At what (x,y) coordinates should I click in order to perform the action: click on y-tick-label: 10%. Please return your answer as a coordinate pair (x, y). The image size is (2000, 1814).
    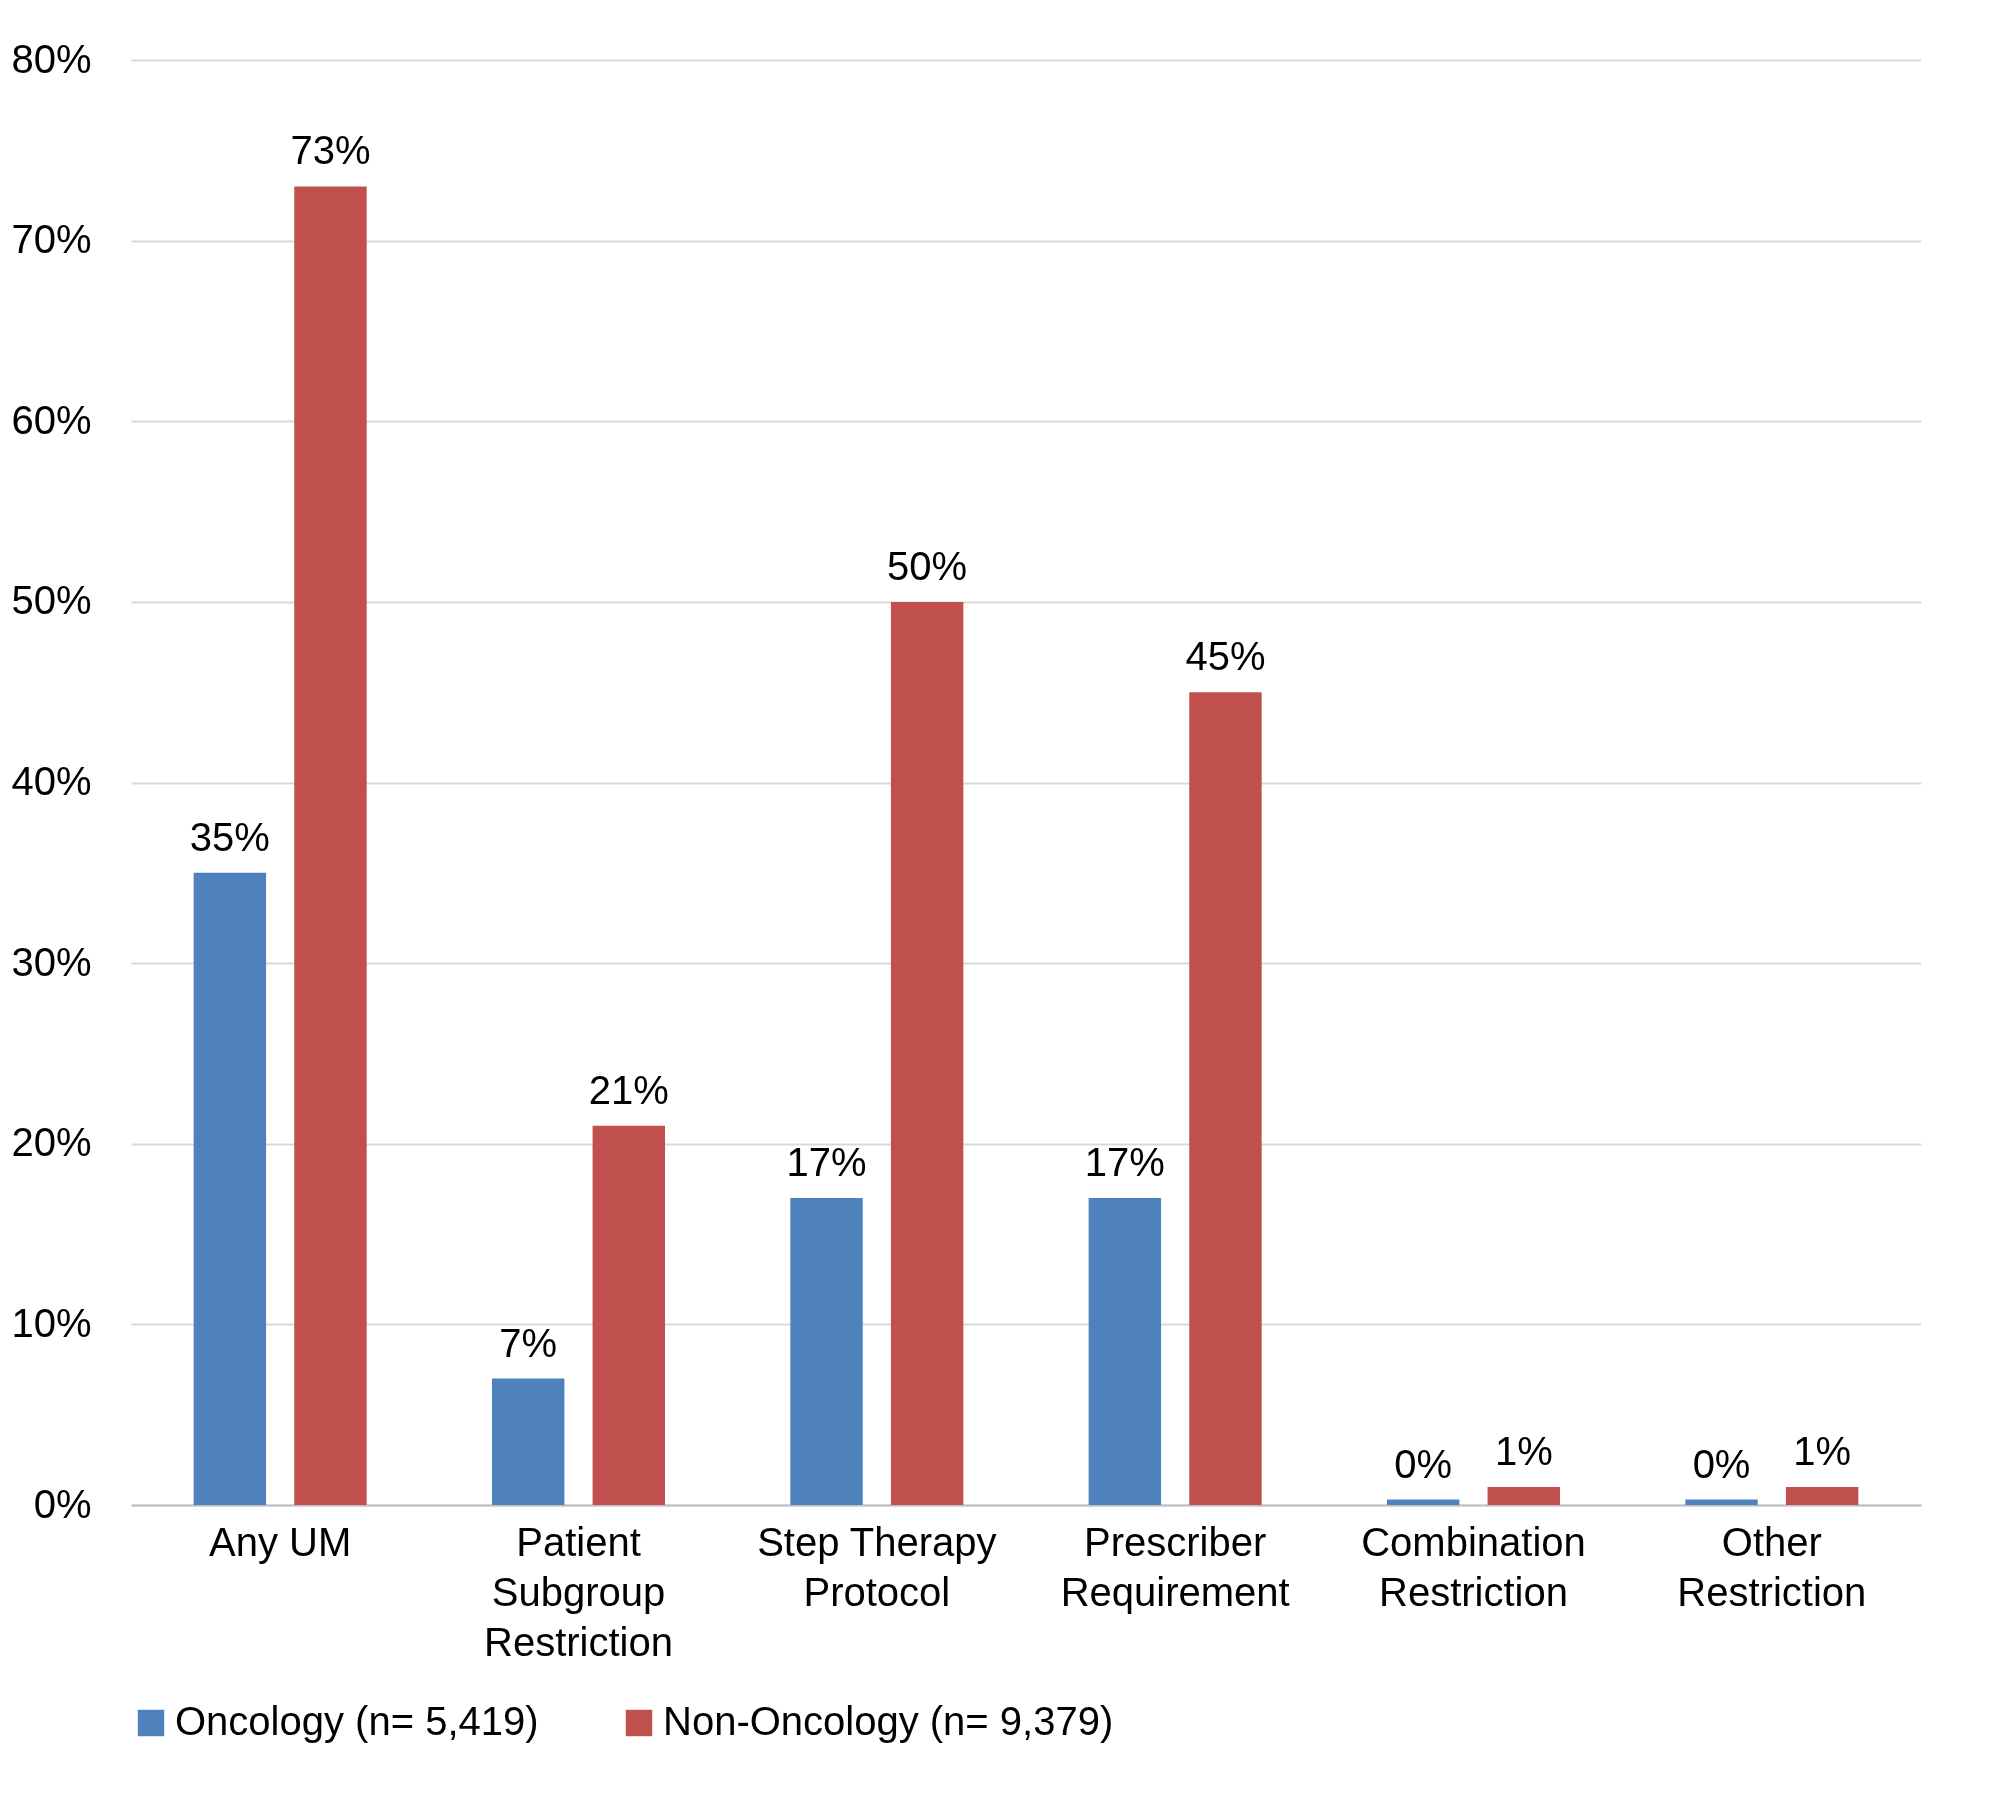
    Looking at the image, I should click on (51, 1322).